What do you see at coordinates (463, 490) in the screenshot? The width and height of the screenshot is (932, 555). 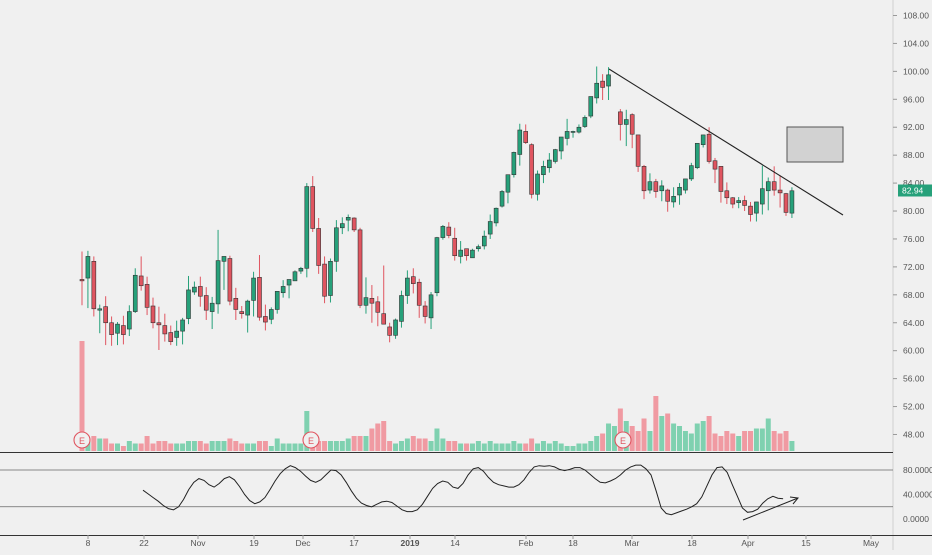 I see `oscillator-line` at bounding box center [463, 490].